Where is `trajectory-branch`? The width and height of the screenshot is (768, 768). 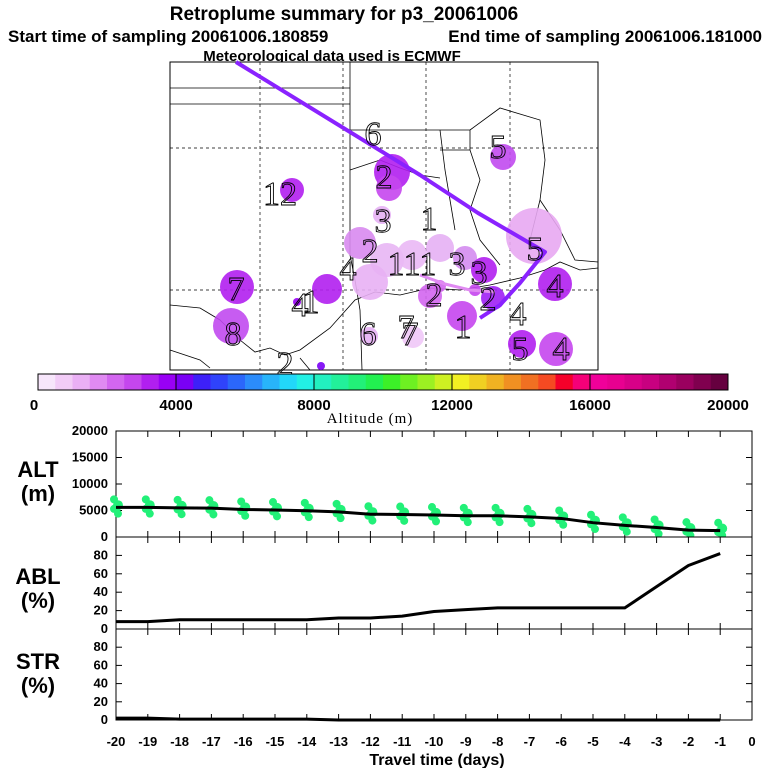 trajectory-branch is located at coordinates (457, 283).